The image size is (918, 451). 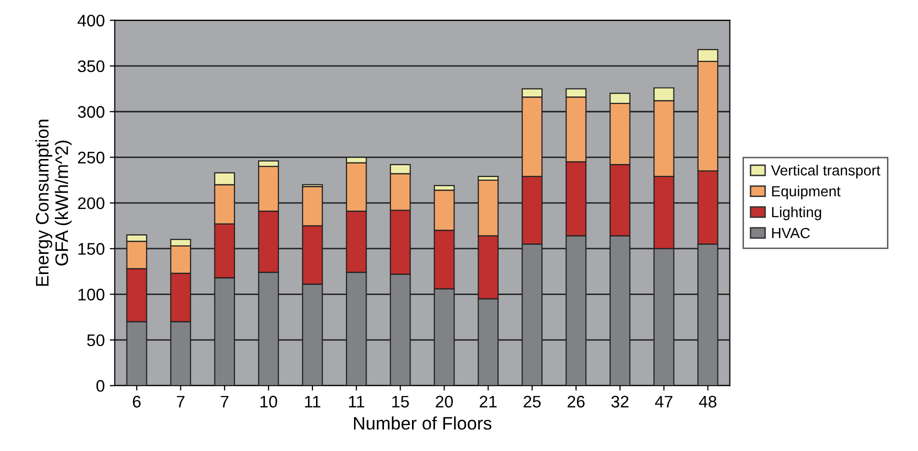 I want to click on x-tick-label: 32, so click(x=619, y=402).